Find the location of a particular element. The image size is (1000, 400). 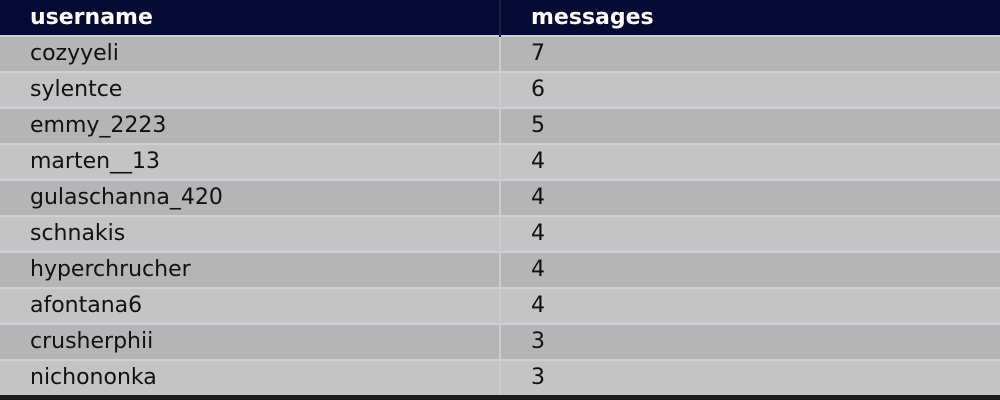

username-cell: afontana6 is located at coordinates (250, 306).